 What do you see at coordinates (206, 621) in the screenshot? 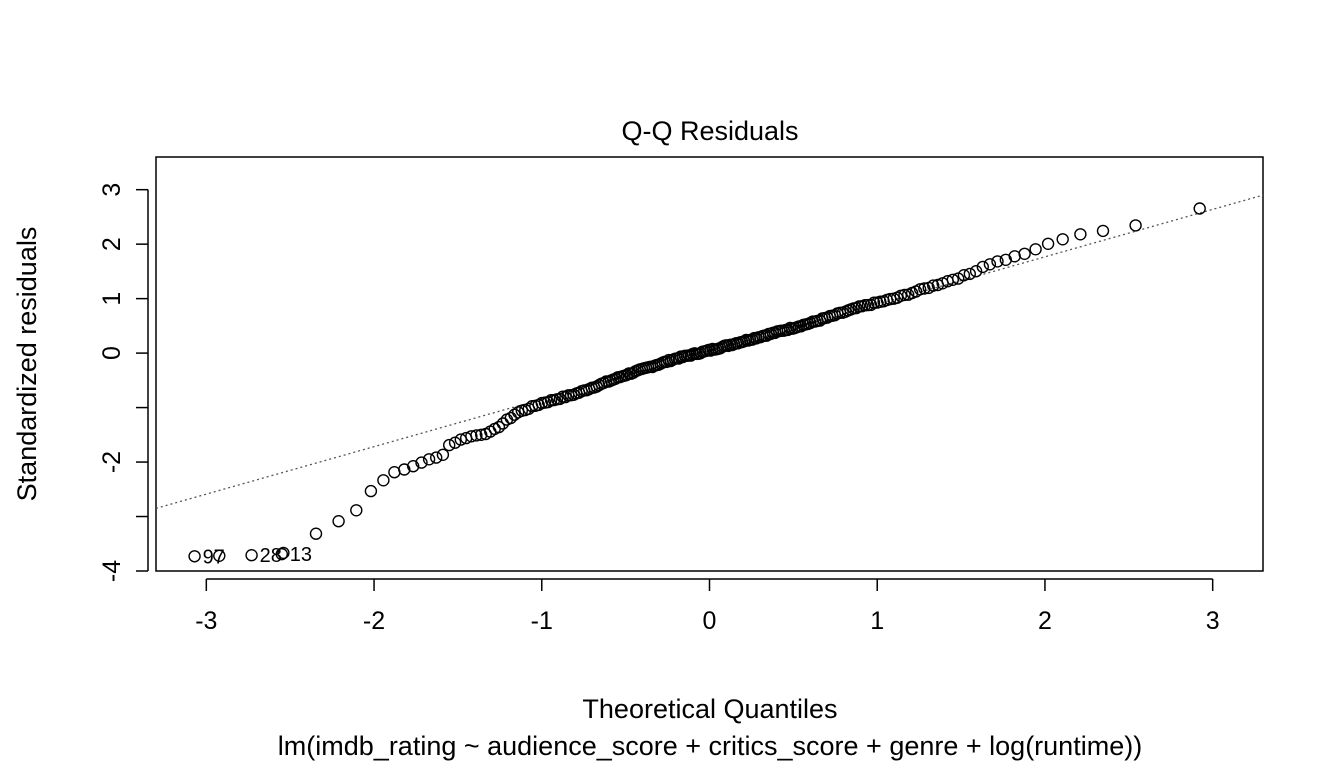
I see `x-tick-label: -3` at bounding box center [206, 621].